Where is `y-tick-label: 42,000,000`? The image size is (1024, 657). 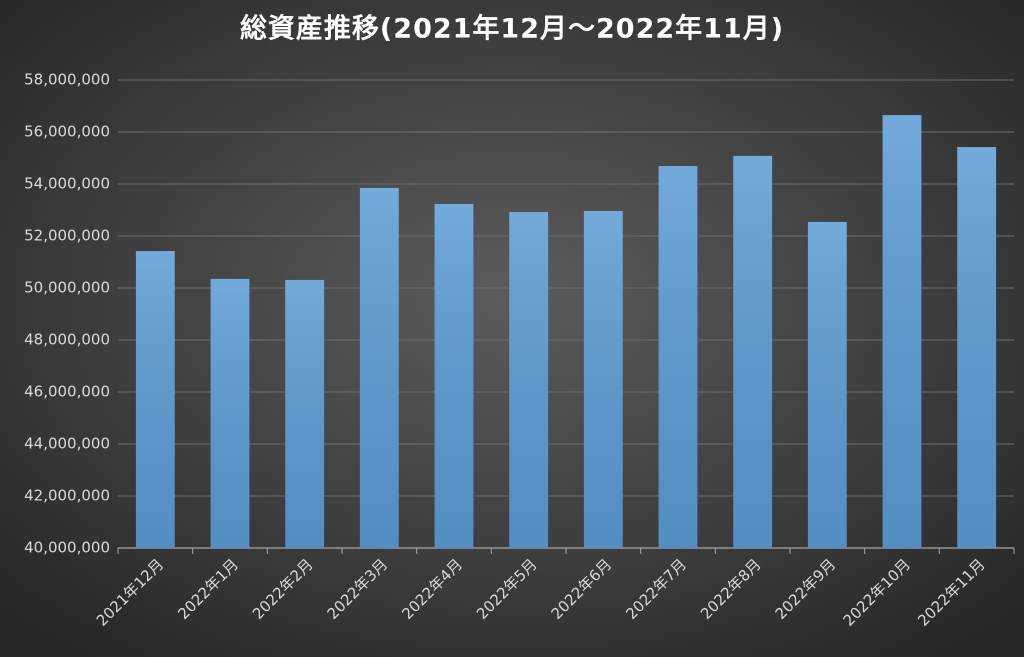
y-tick-label: 42,000,000 is located at coordinates (67, 496).